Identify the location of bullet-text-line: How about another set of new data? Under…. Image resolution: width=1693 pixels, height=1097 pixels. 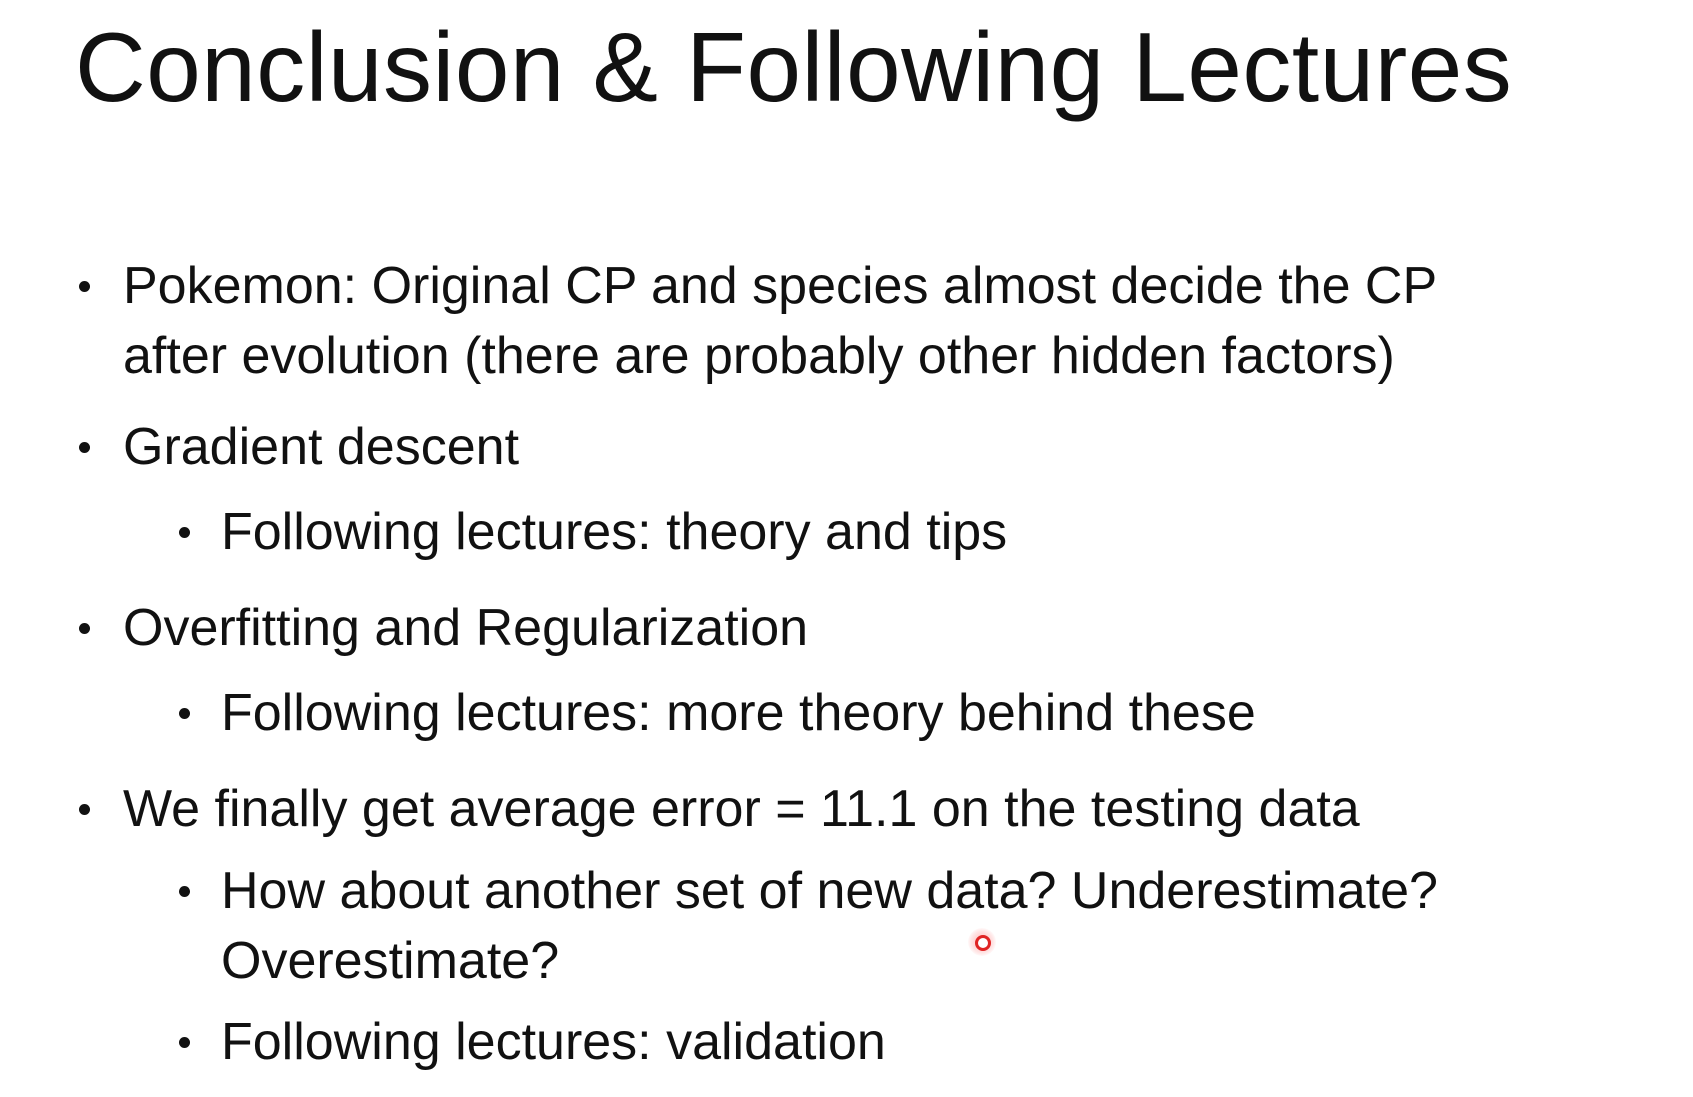
(829, 891).